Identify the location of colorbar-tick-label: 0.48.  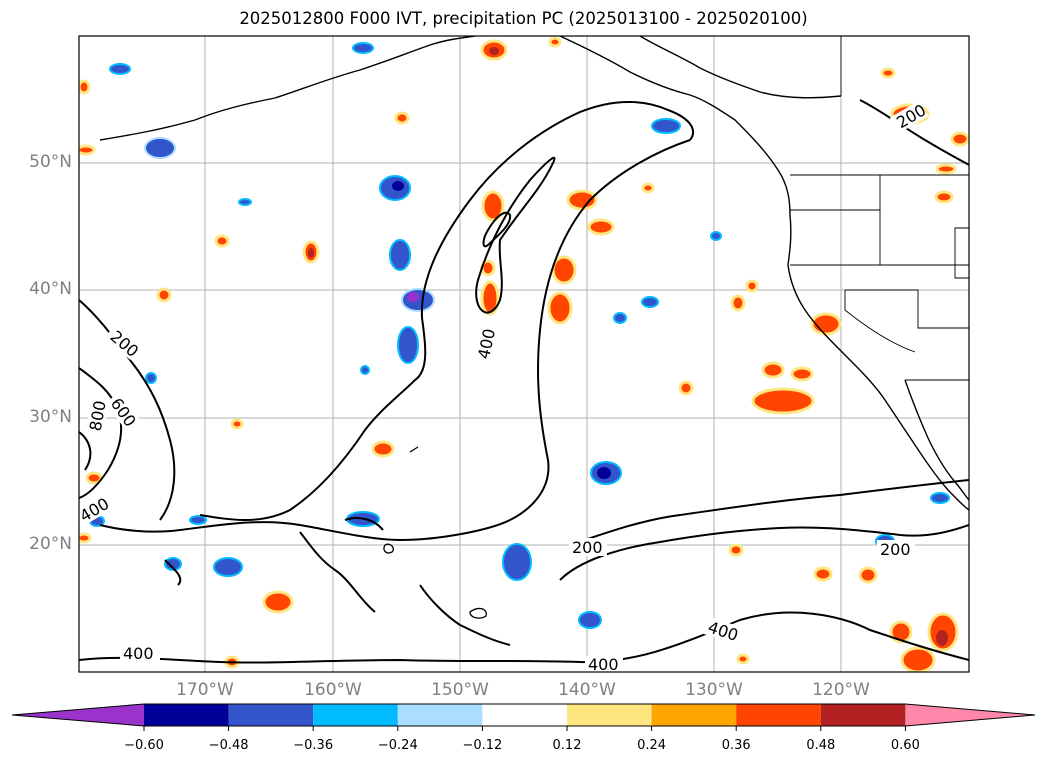
(821, 745).